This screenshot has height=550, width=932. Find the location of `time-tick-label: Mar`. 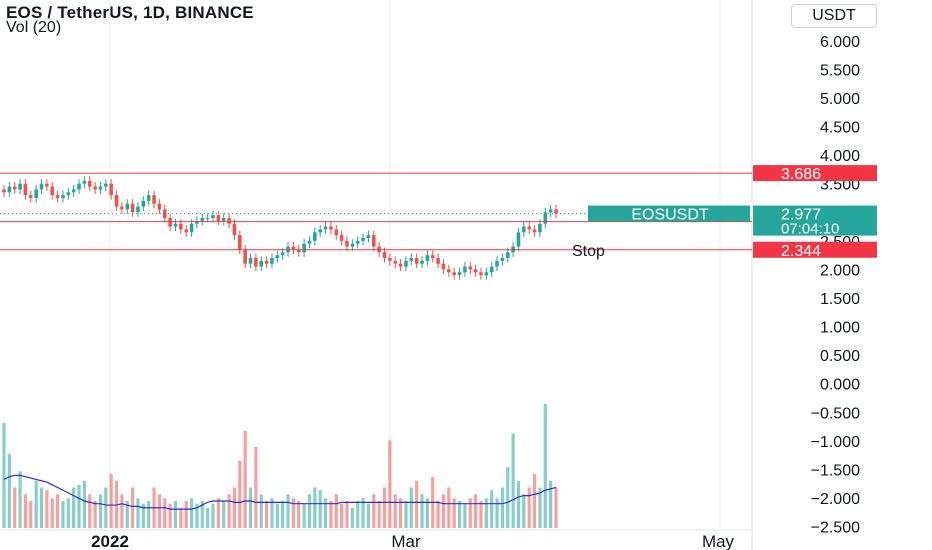

time-tick-label: Mar is located at coordinates (406, 541).